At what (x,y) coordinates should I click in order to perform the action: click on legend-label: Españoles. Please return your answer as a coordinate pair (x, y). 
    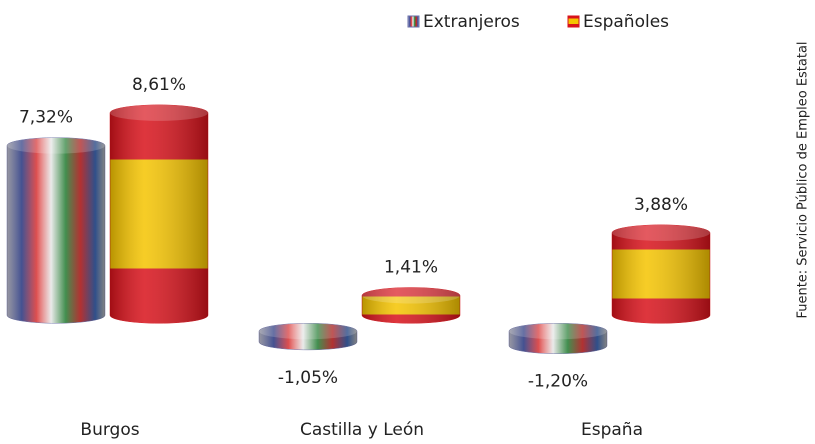
    Looking at the image, I should click on (626, 22).